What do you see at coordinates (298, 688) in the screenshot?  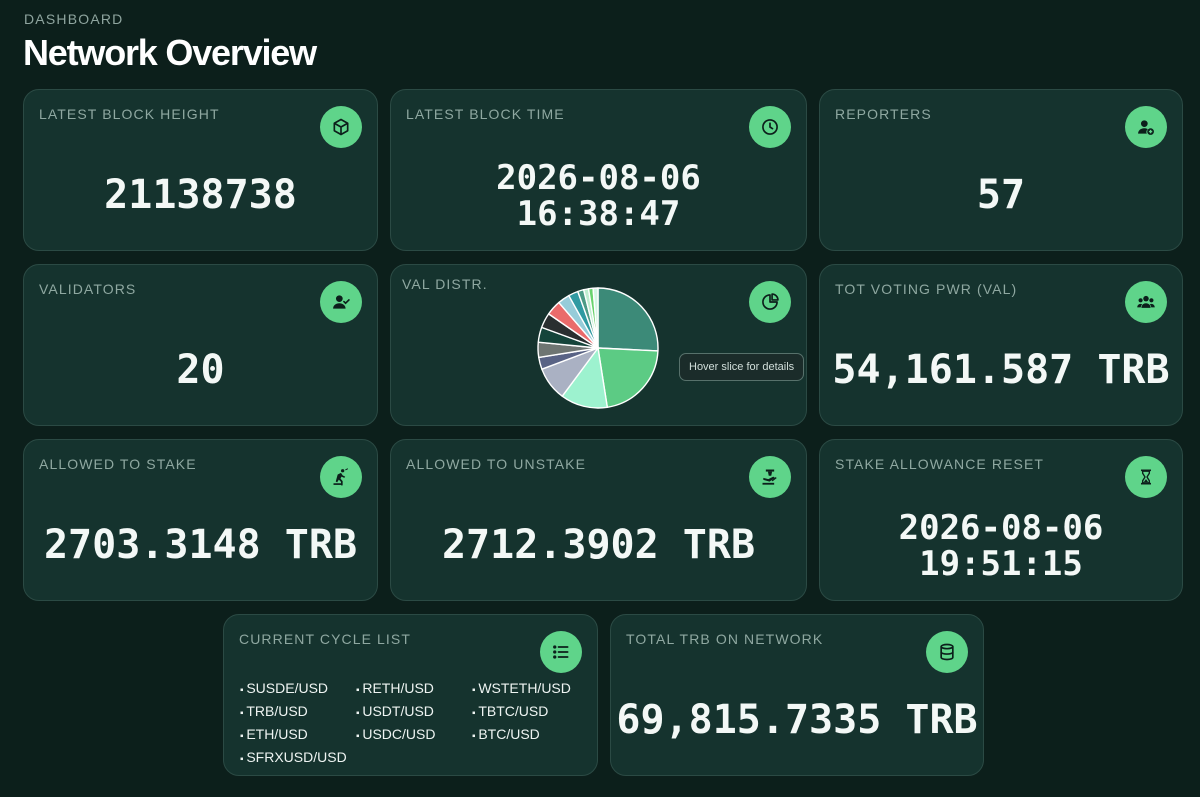 I see `cycle-list-item: SUSDE/USD` at bounding box center [298, 688].